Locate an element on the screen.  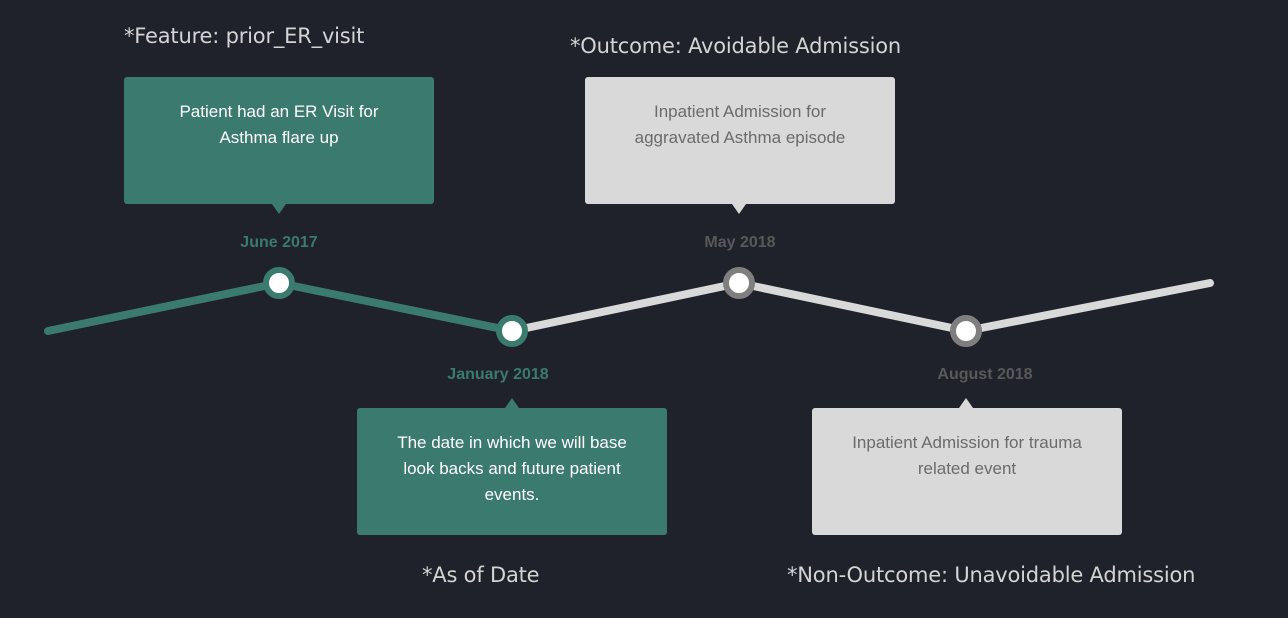
as-of-date-footnote: *As of Date is located at coordinates (481, 575).